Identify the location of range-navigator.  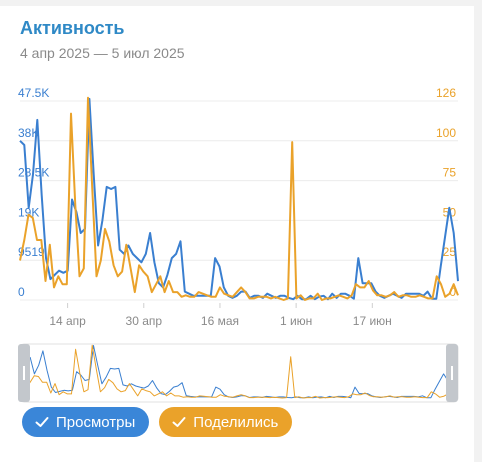
(238, 373).